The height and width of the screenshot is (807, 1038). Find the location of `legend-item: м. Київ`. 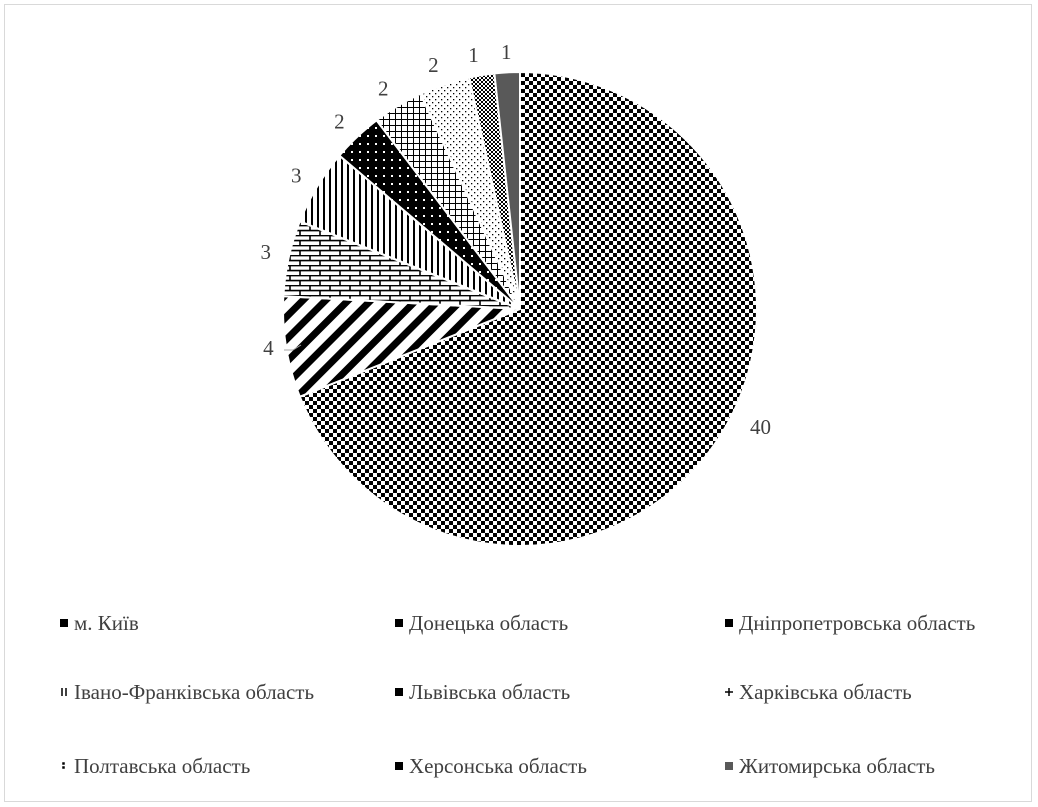

legend-item: м. Київ is located at coordinates (99, 623).